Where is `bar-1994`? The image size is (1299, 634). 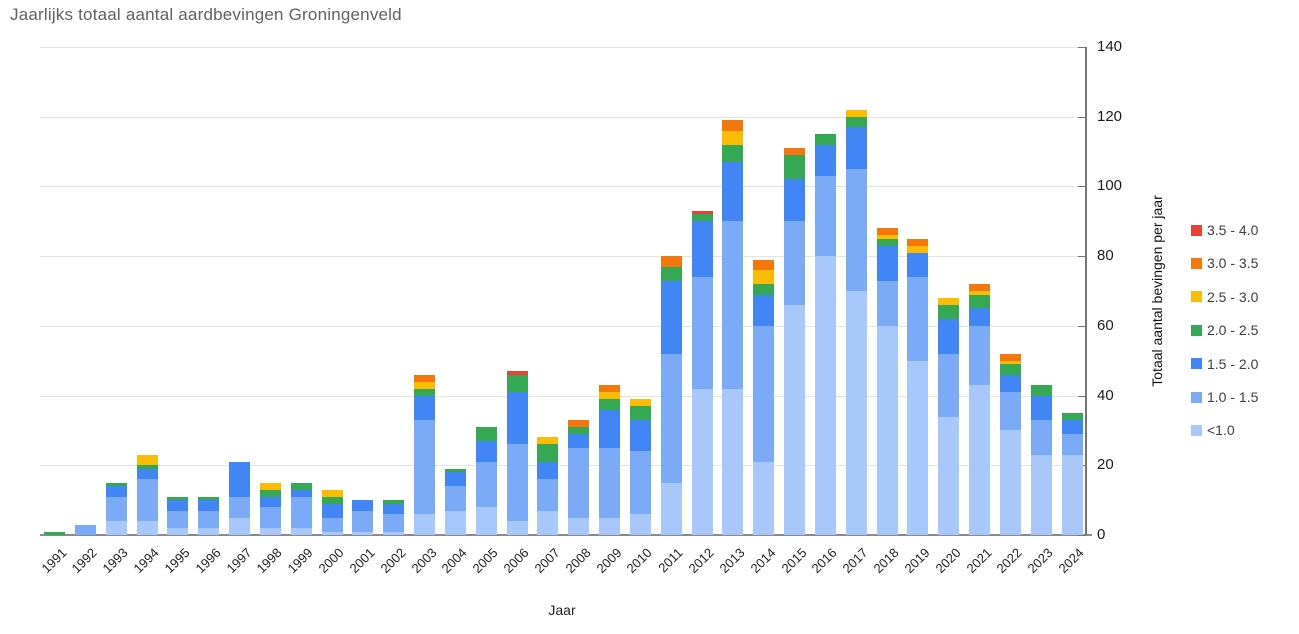 bar-1994 is located at coordinates (147, 494).